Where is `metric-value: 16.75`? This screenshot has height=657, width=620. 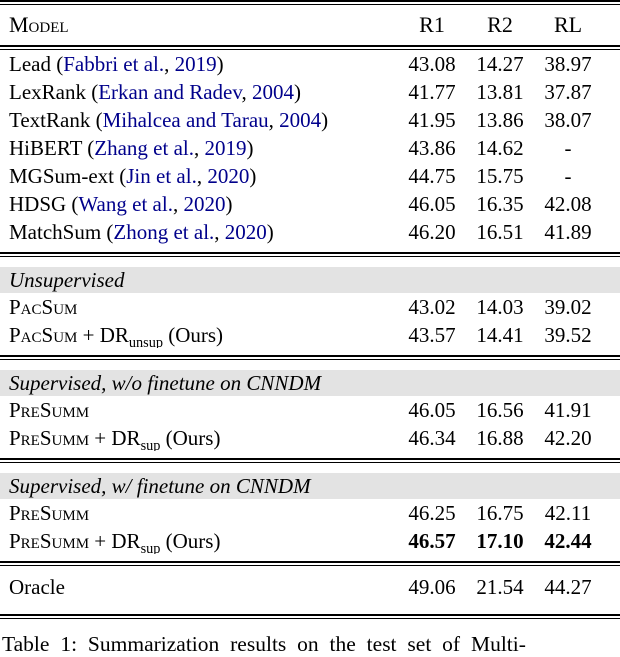
metric-value: 16.75 is located at coordinates (500, 512).